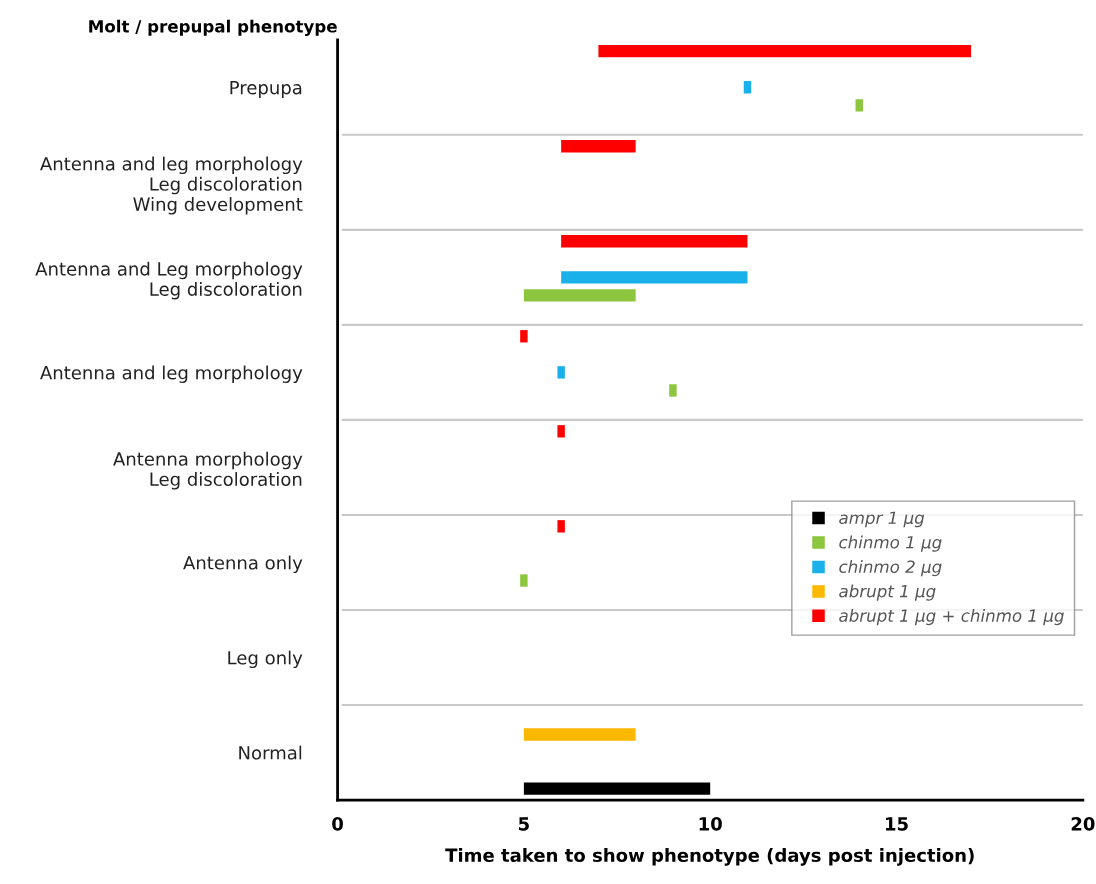  What do you see at coordinates (710, 824) in the screenshot?
I see `x-tick-label: 10` at bounding box center [710, 824].